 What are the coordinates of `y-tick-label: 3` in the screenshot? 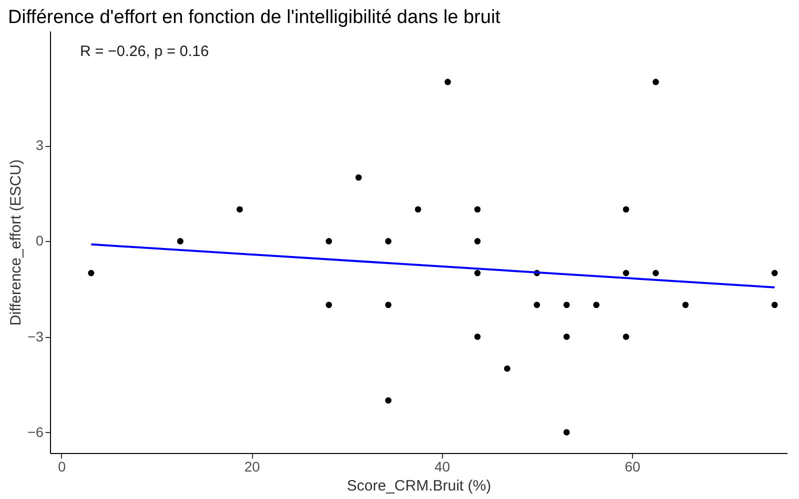 It's located at (40, 145).